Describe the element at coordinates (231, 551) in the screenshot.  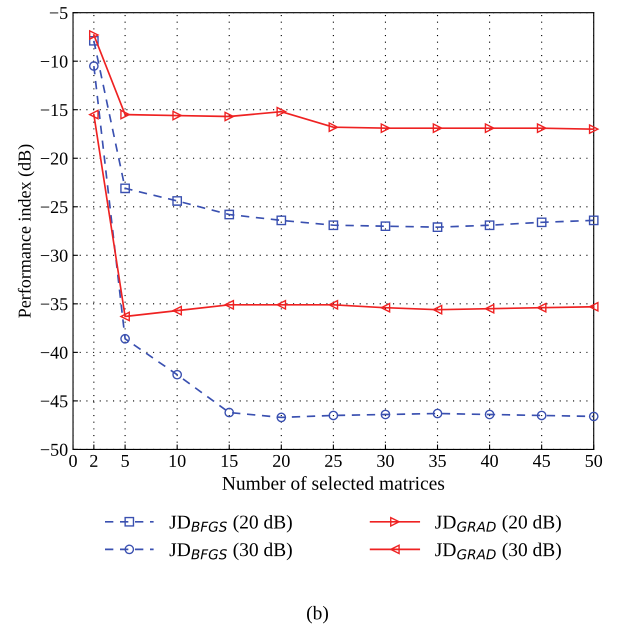
I see `legend-label: JD$_{BFGS}$ (30 dB)` at that location.